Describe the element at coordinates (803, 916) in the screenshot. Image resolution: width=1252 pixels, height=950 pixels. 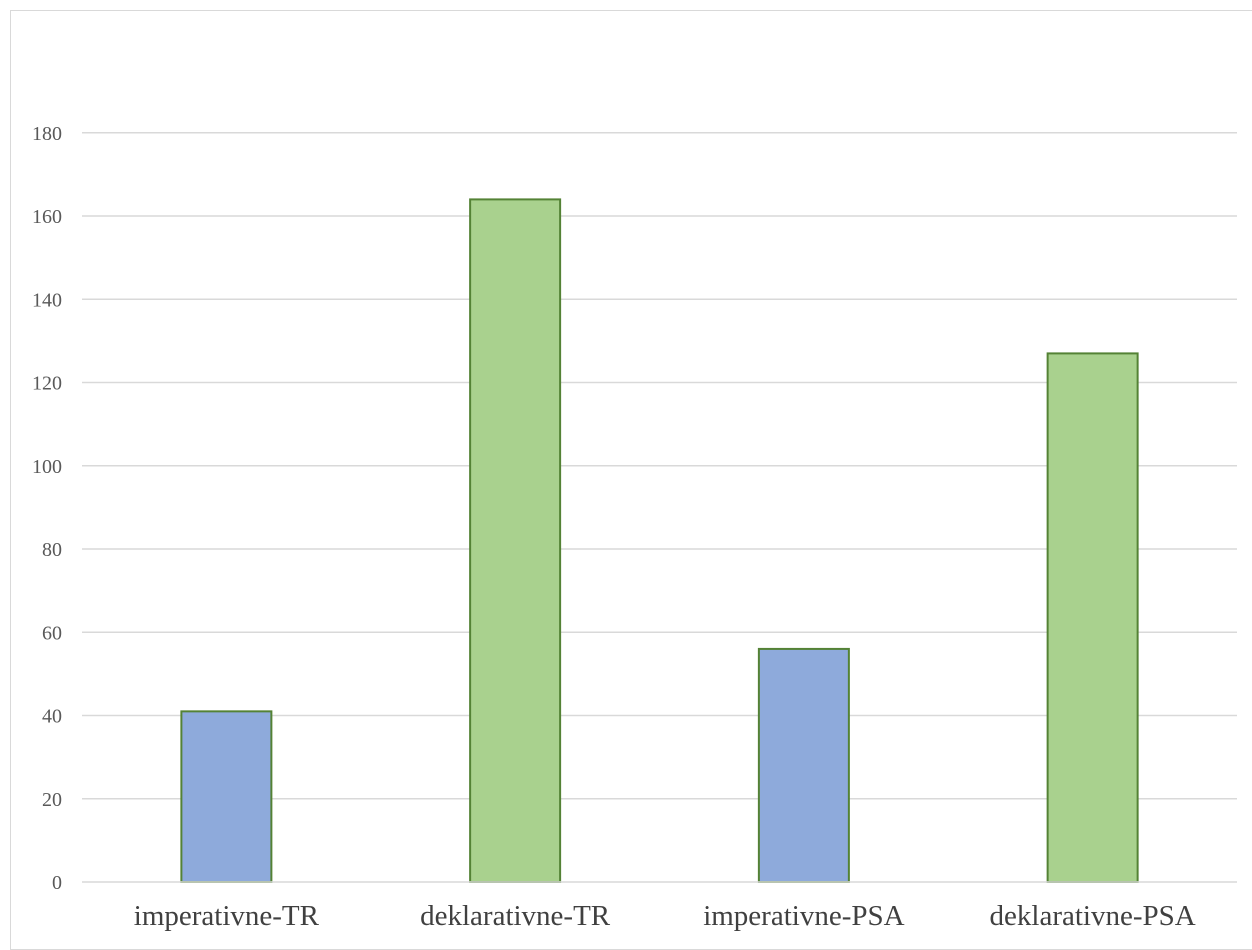
I see `x-category-label: imperativne-PSA` at that location.